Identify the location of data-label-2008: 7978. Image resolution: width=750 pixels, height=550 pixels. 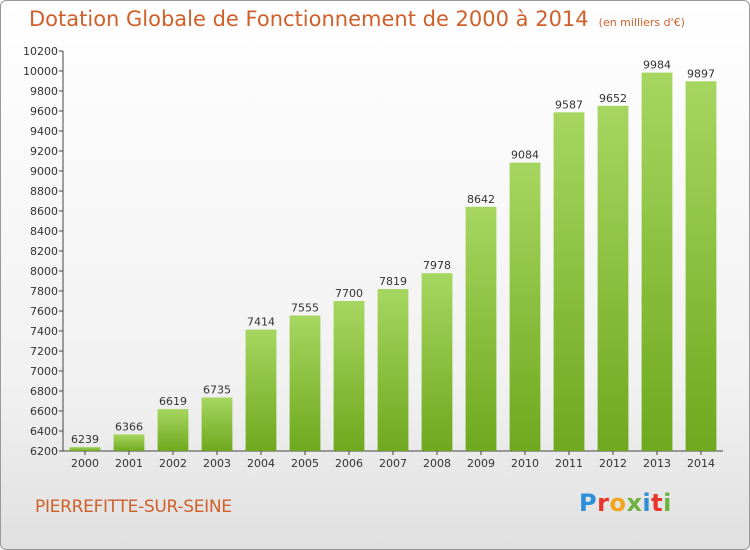
(437, 265).